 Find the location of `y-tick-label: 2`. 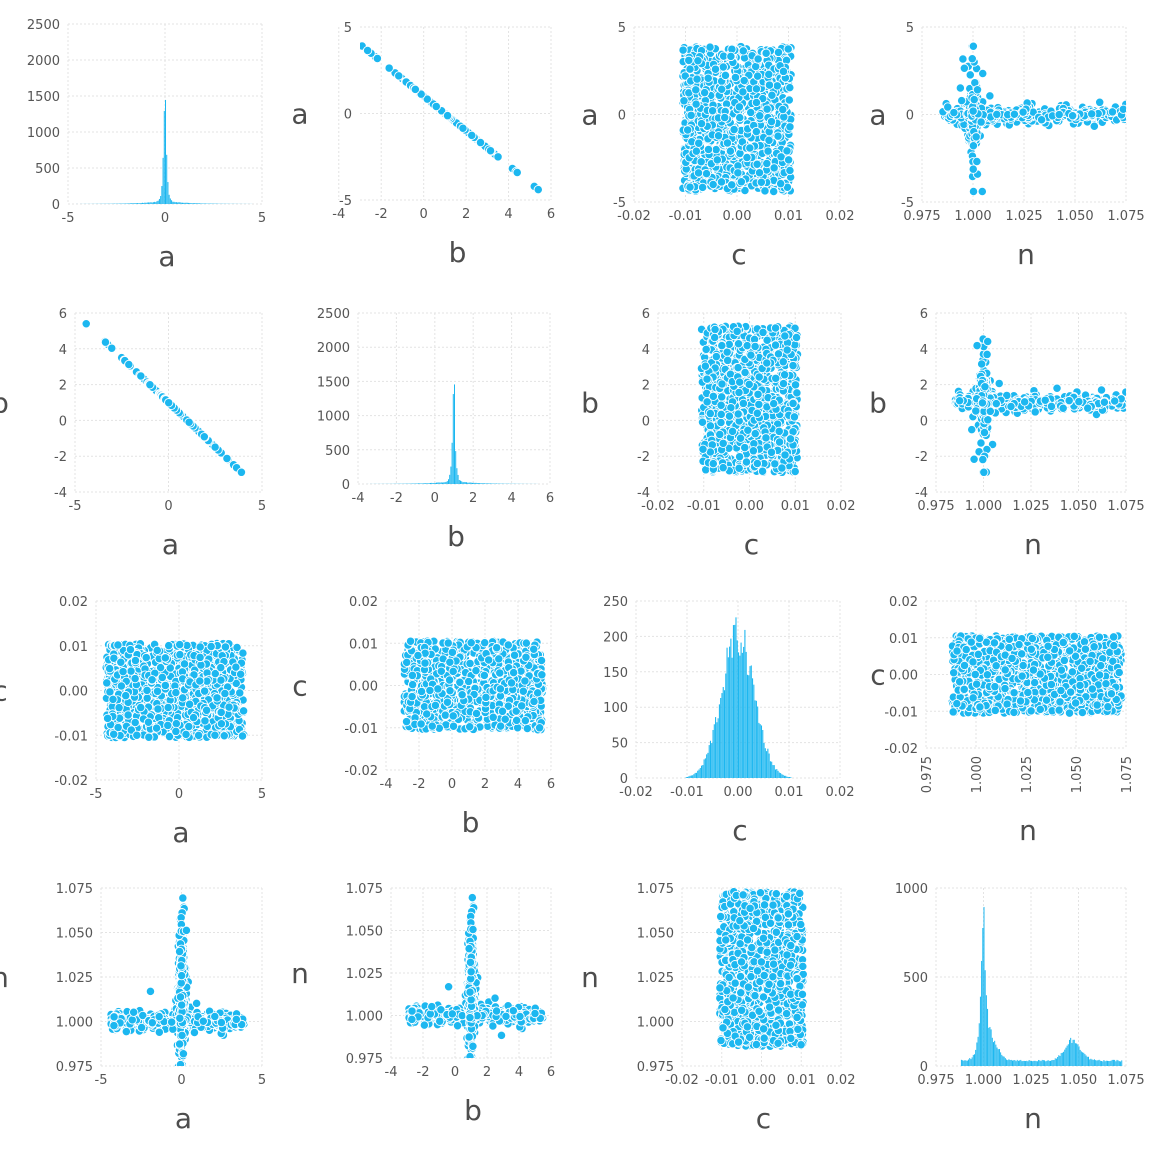

y-tick-label: 2 is located at coordinates (646, 386).